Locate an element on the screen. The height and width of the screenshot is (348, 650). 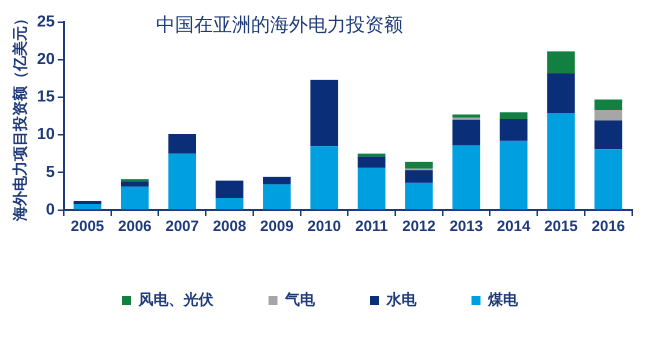
y-tick-label: 20 is located at coordinates (46, 59).